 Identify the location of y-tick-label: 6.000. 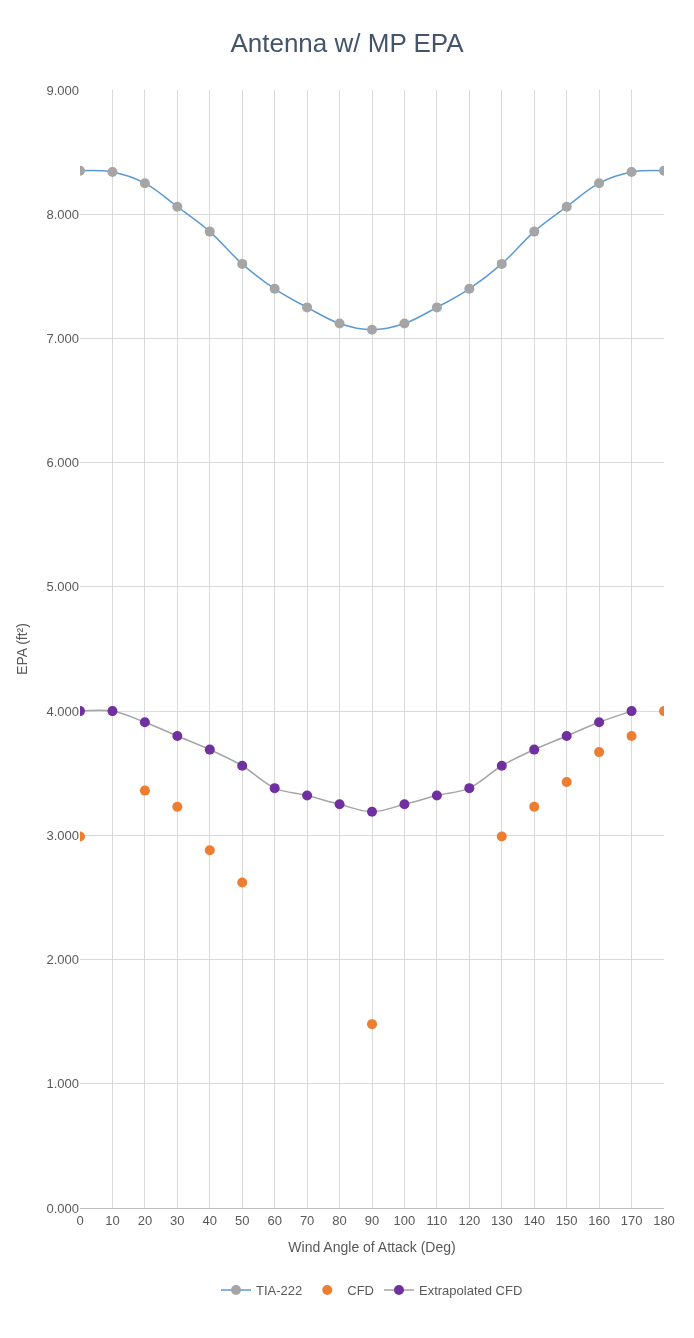
(62, 463).